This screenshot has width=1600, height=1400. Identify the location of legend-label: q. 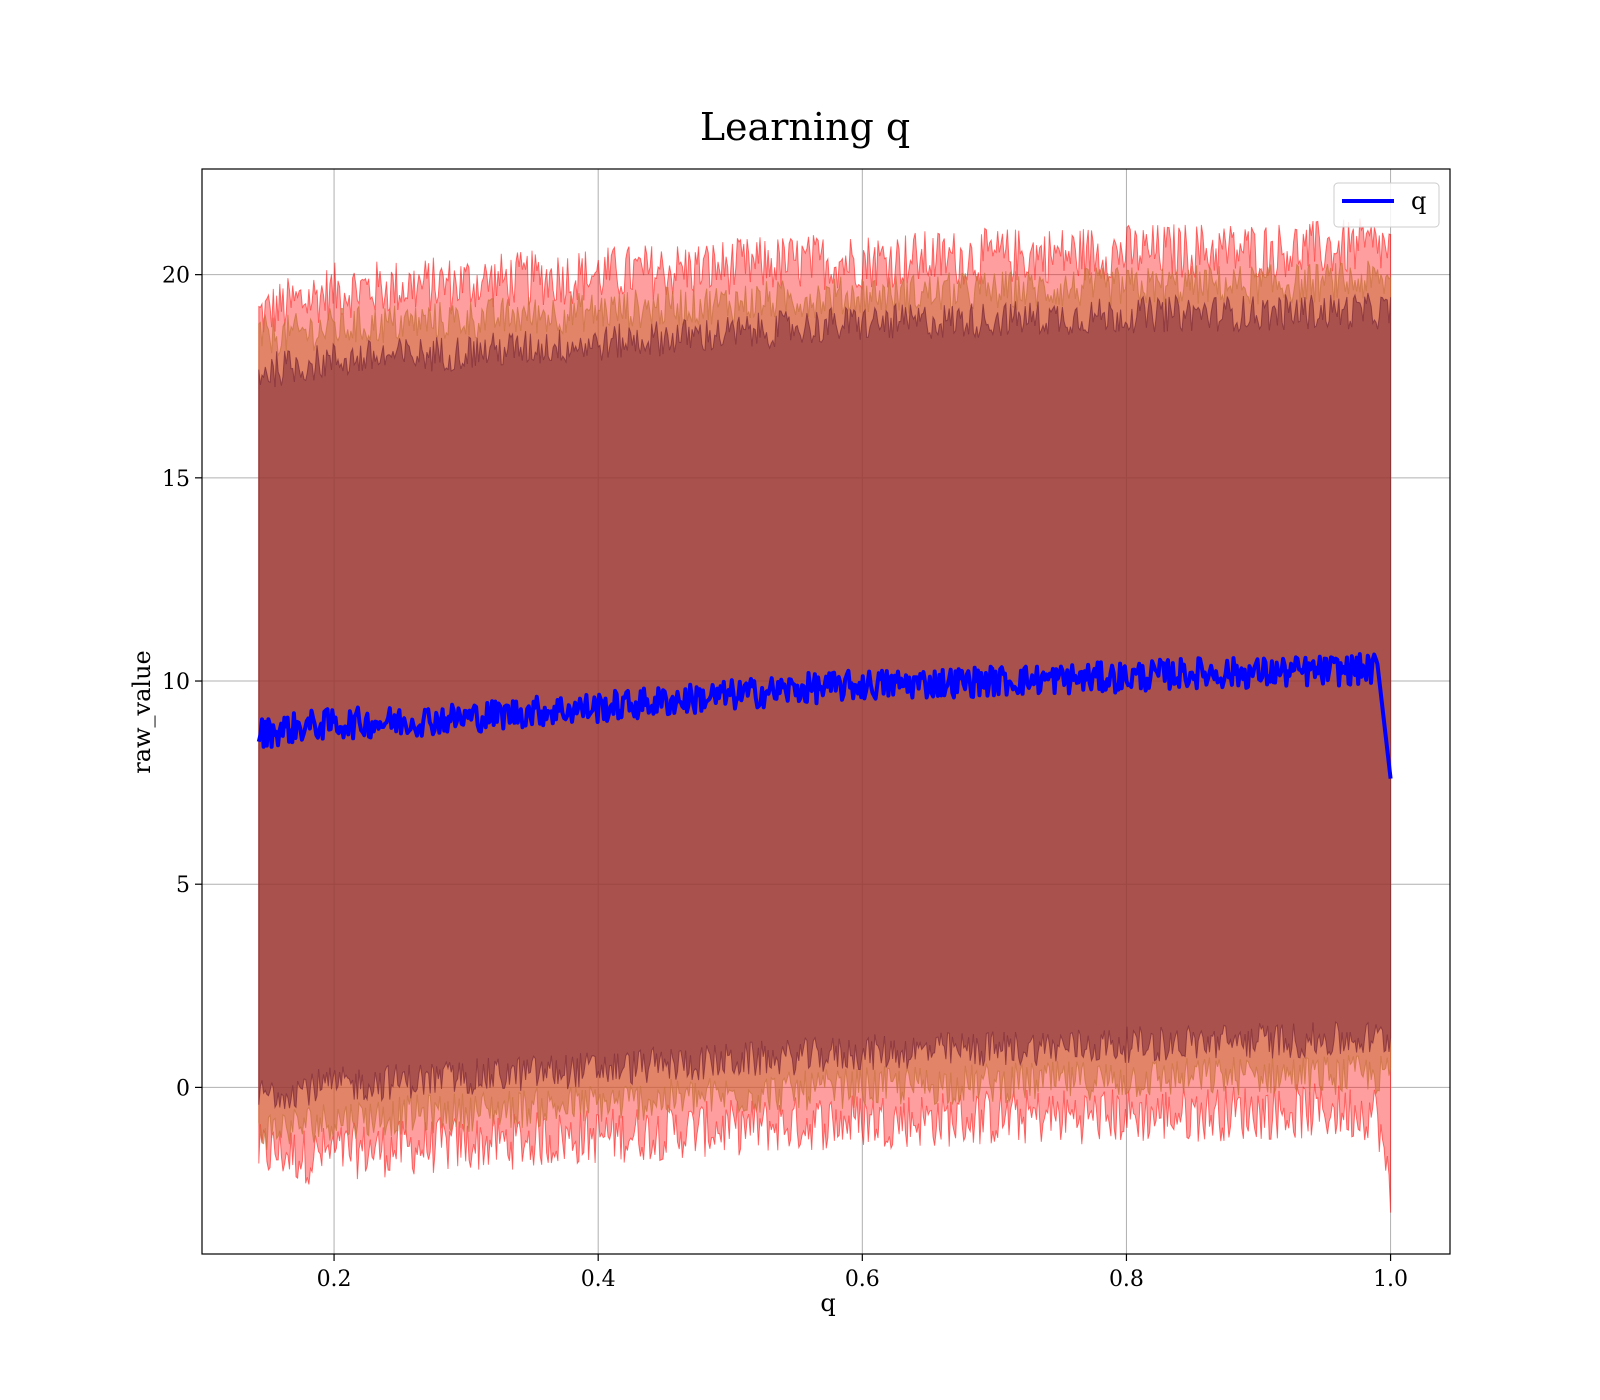
(1418, 201).